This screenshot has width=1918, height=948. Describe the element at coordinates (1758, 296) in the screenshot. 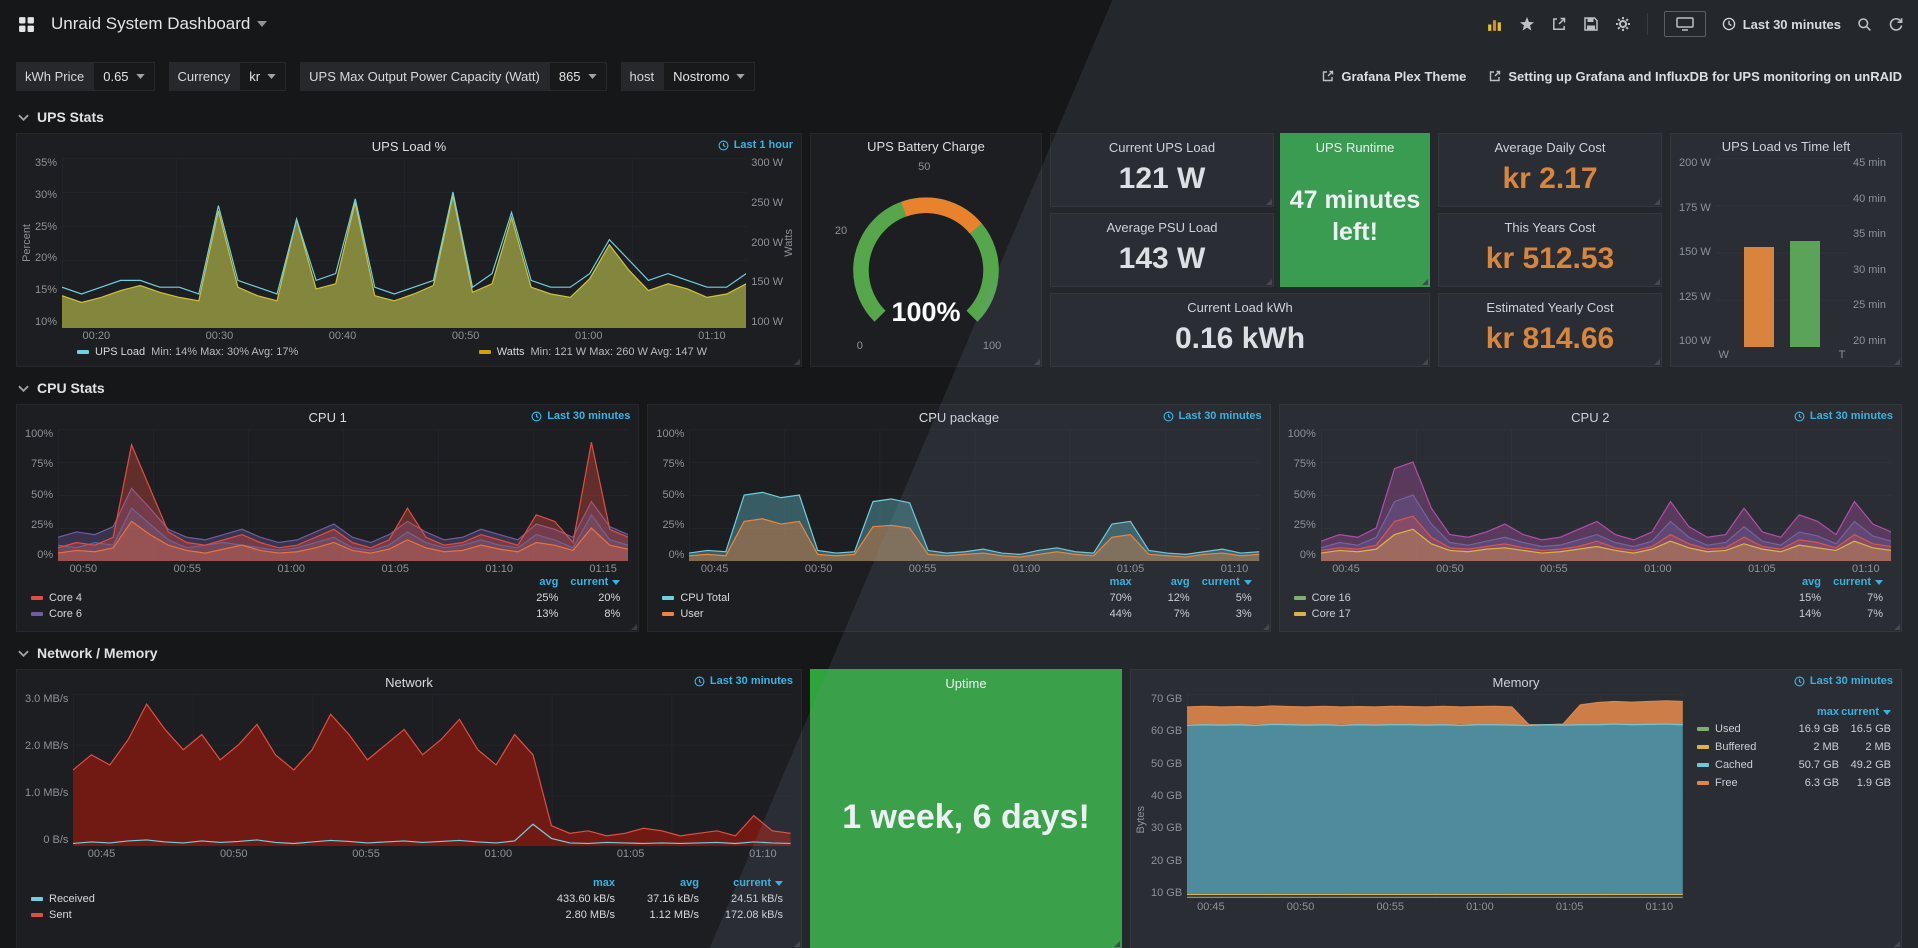

I see `bar-watts` at that location.